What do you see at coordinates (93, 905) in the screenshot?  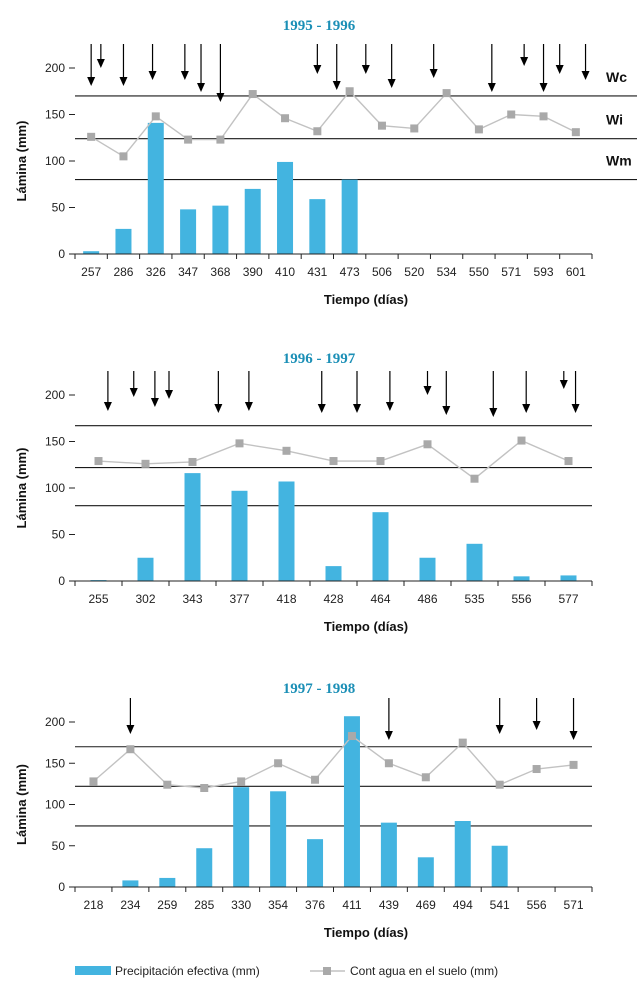 I see `x-tick-label: 218` at bounding box center [93, 905].